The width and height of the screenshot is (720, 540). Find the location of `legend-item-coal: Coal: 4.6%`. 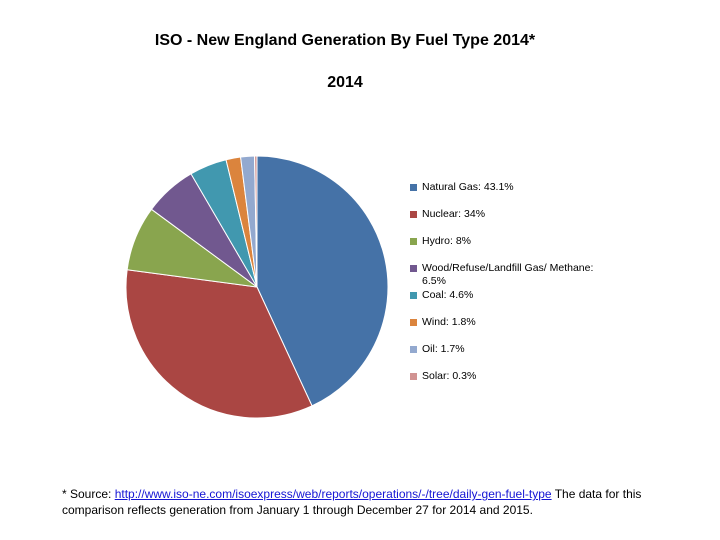

legend-item-coal: Coal: 4.6% is located at coordinates (505, 295).